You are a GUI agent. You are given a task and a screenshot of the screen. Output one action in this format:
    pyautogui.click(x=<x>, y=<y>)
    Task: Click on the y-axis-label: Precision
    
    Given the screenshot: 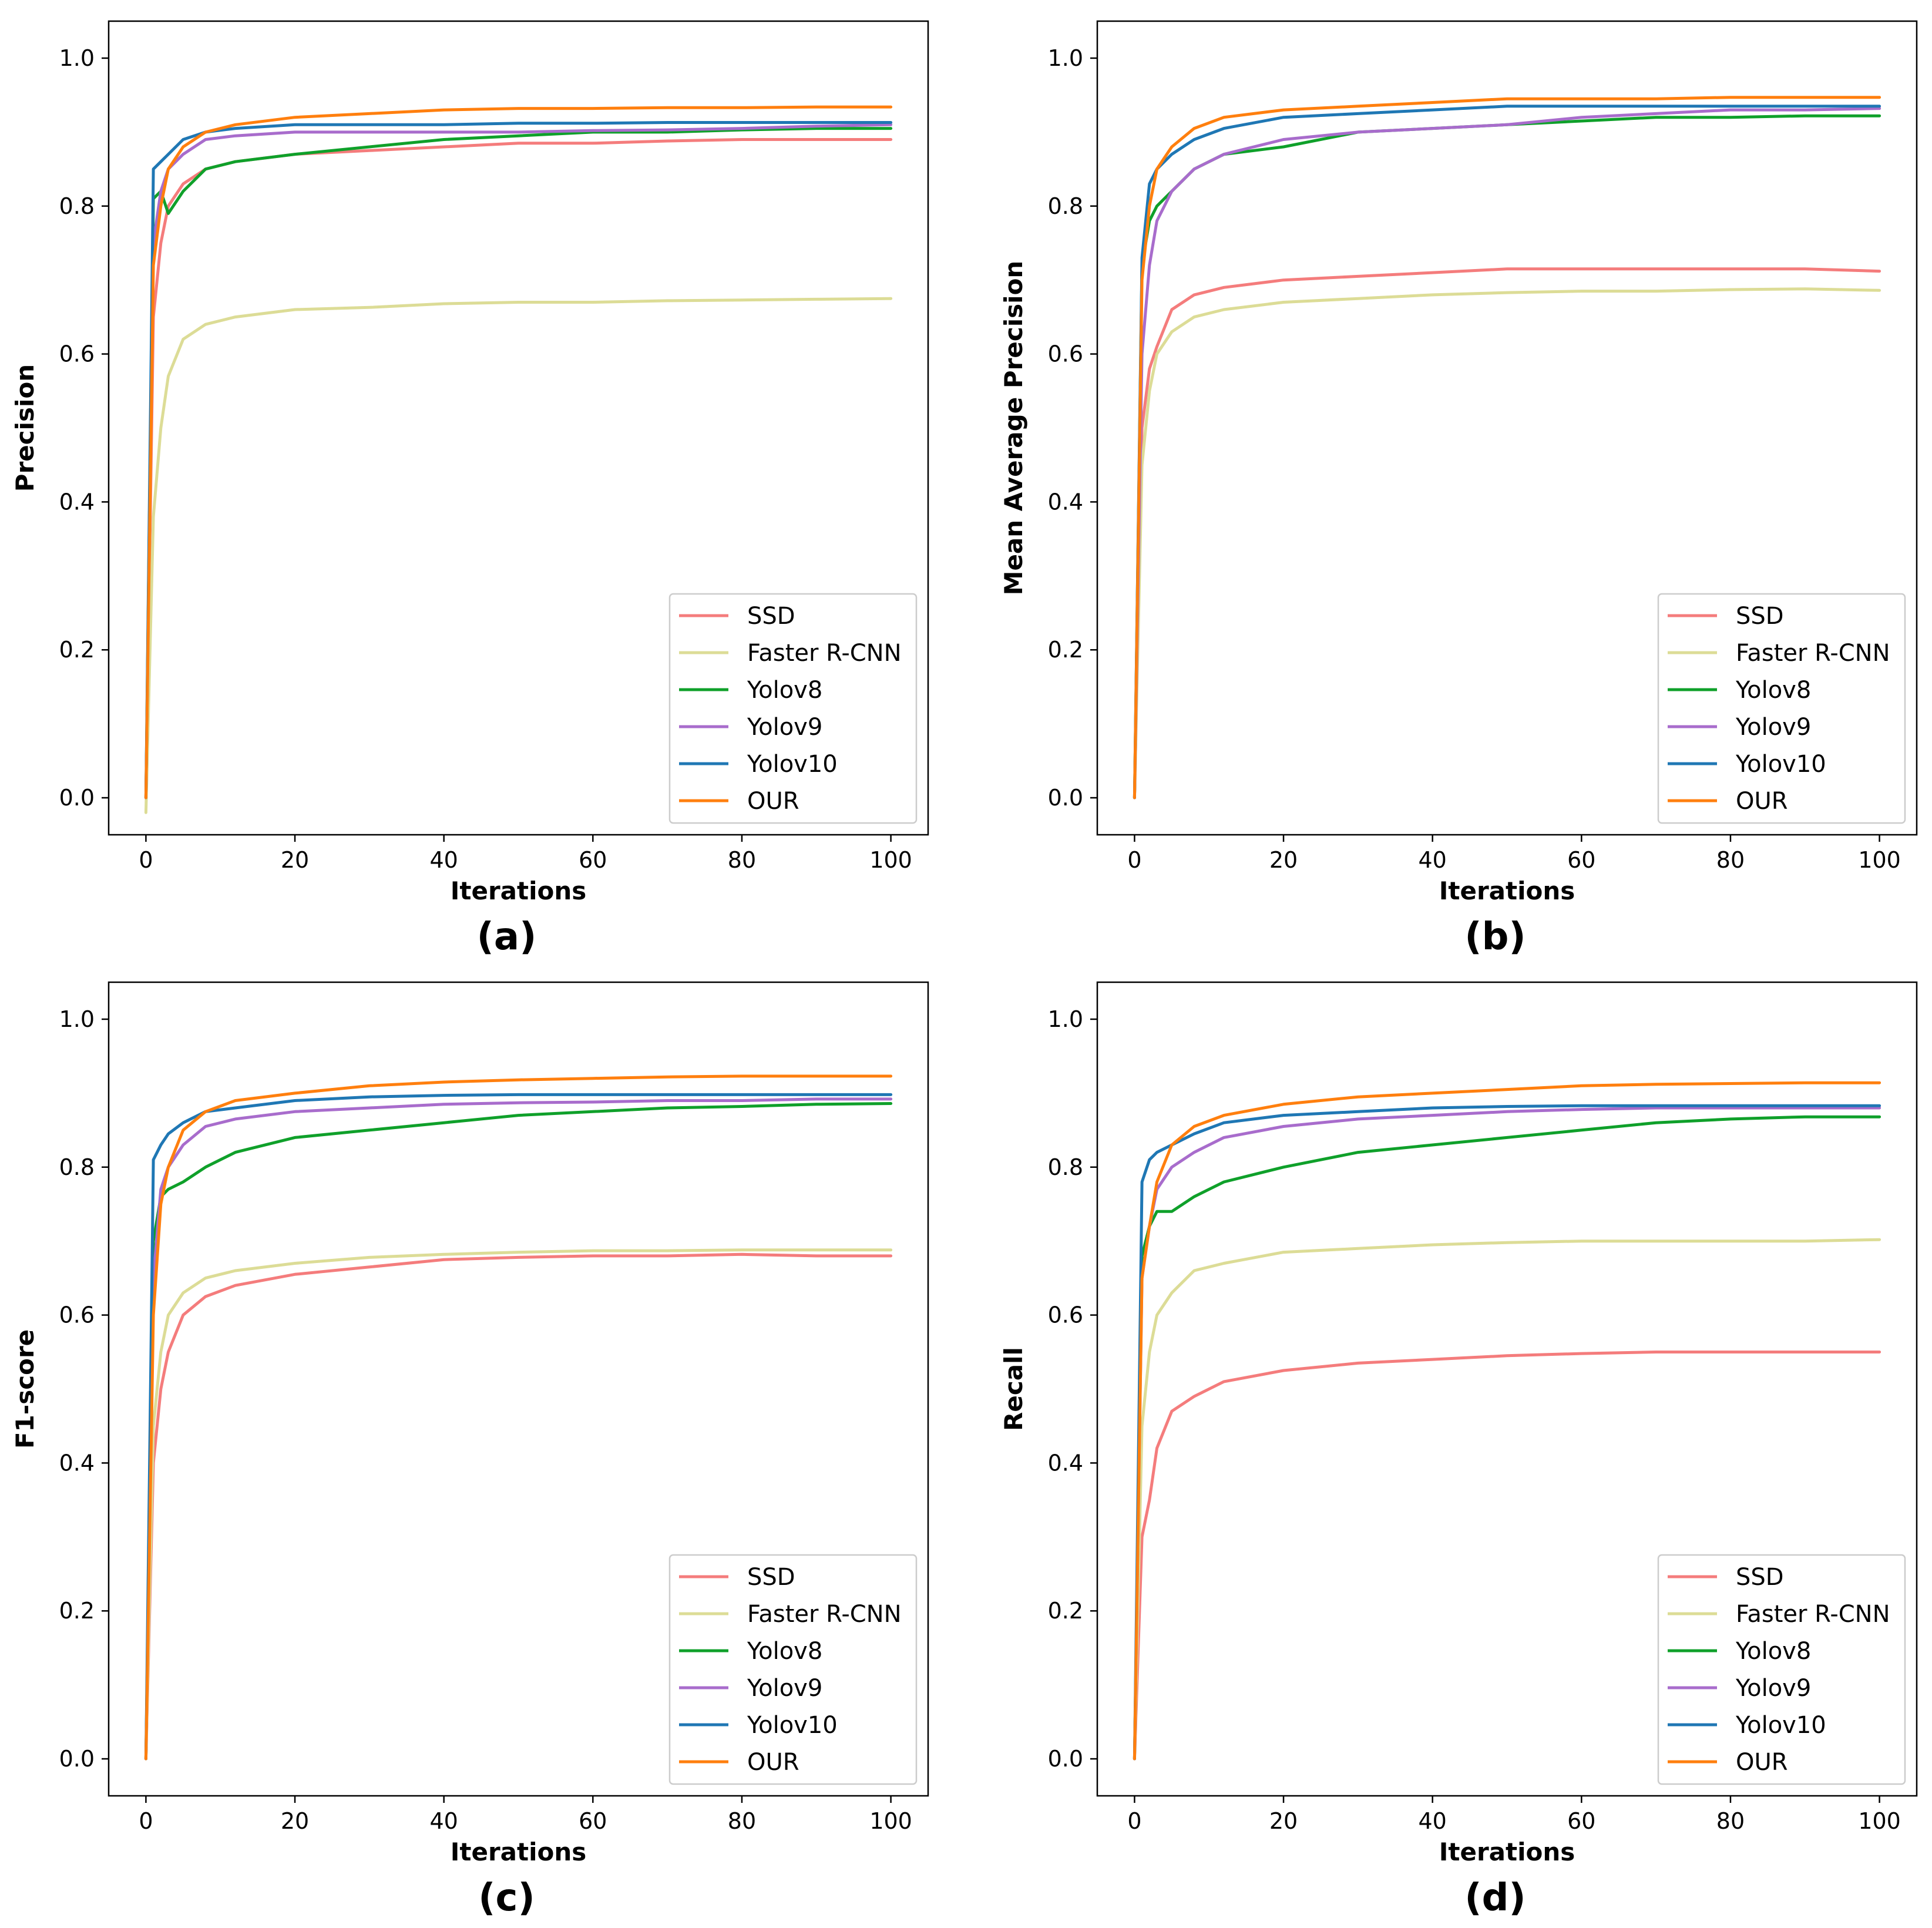 What is the action you would take?
    pyautogui.click(x=25, y=428)
    